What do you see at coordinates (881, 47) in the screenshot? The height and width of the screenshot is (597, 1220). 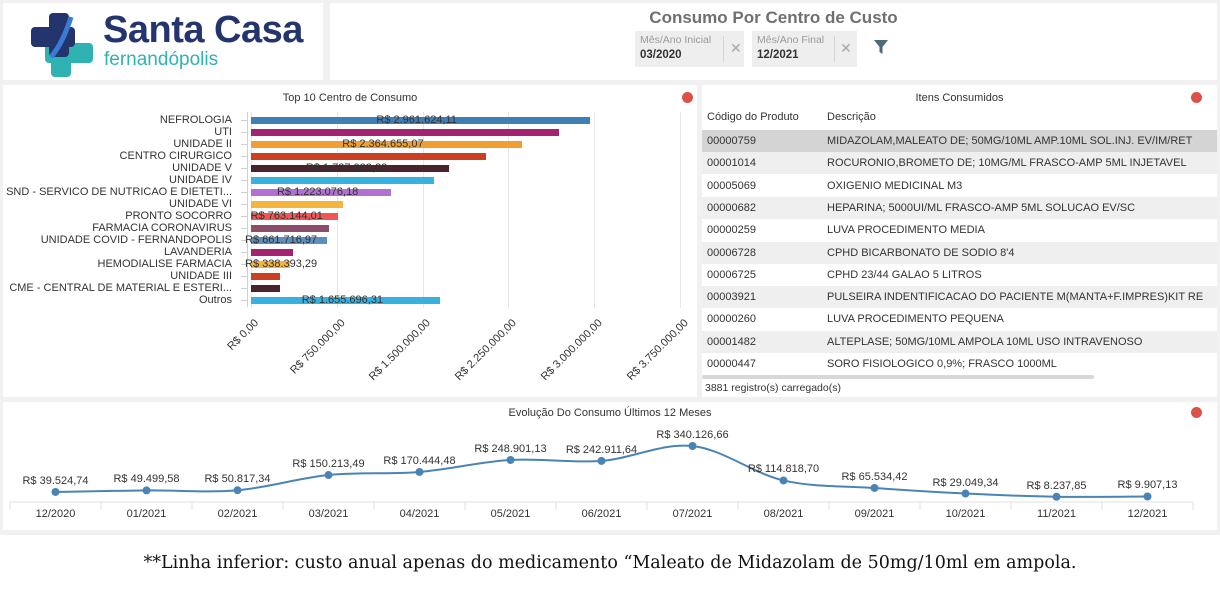 I see `filter-icon` at bounding box center [881, 47].